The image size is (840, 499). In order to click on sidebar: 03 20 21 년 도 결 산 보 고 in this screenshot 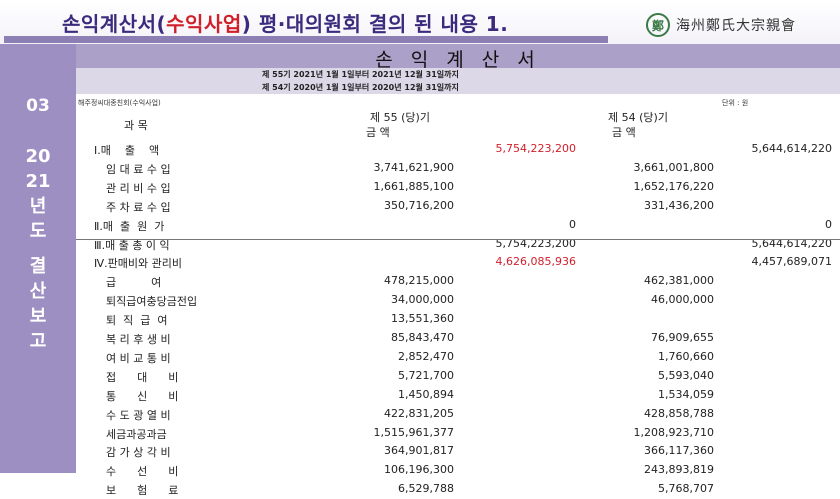, I will do `click(38, 258)`.